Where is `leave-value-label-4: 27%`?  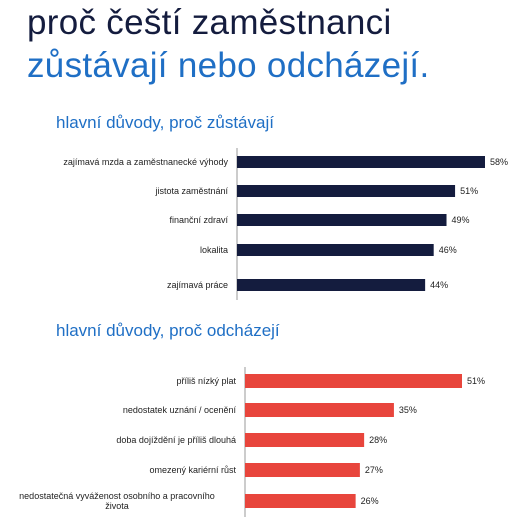
leave-value-label-4: 27% is located at coordinates (374, 470).